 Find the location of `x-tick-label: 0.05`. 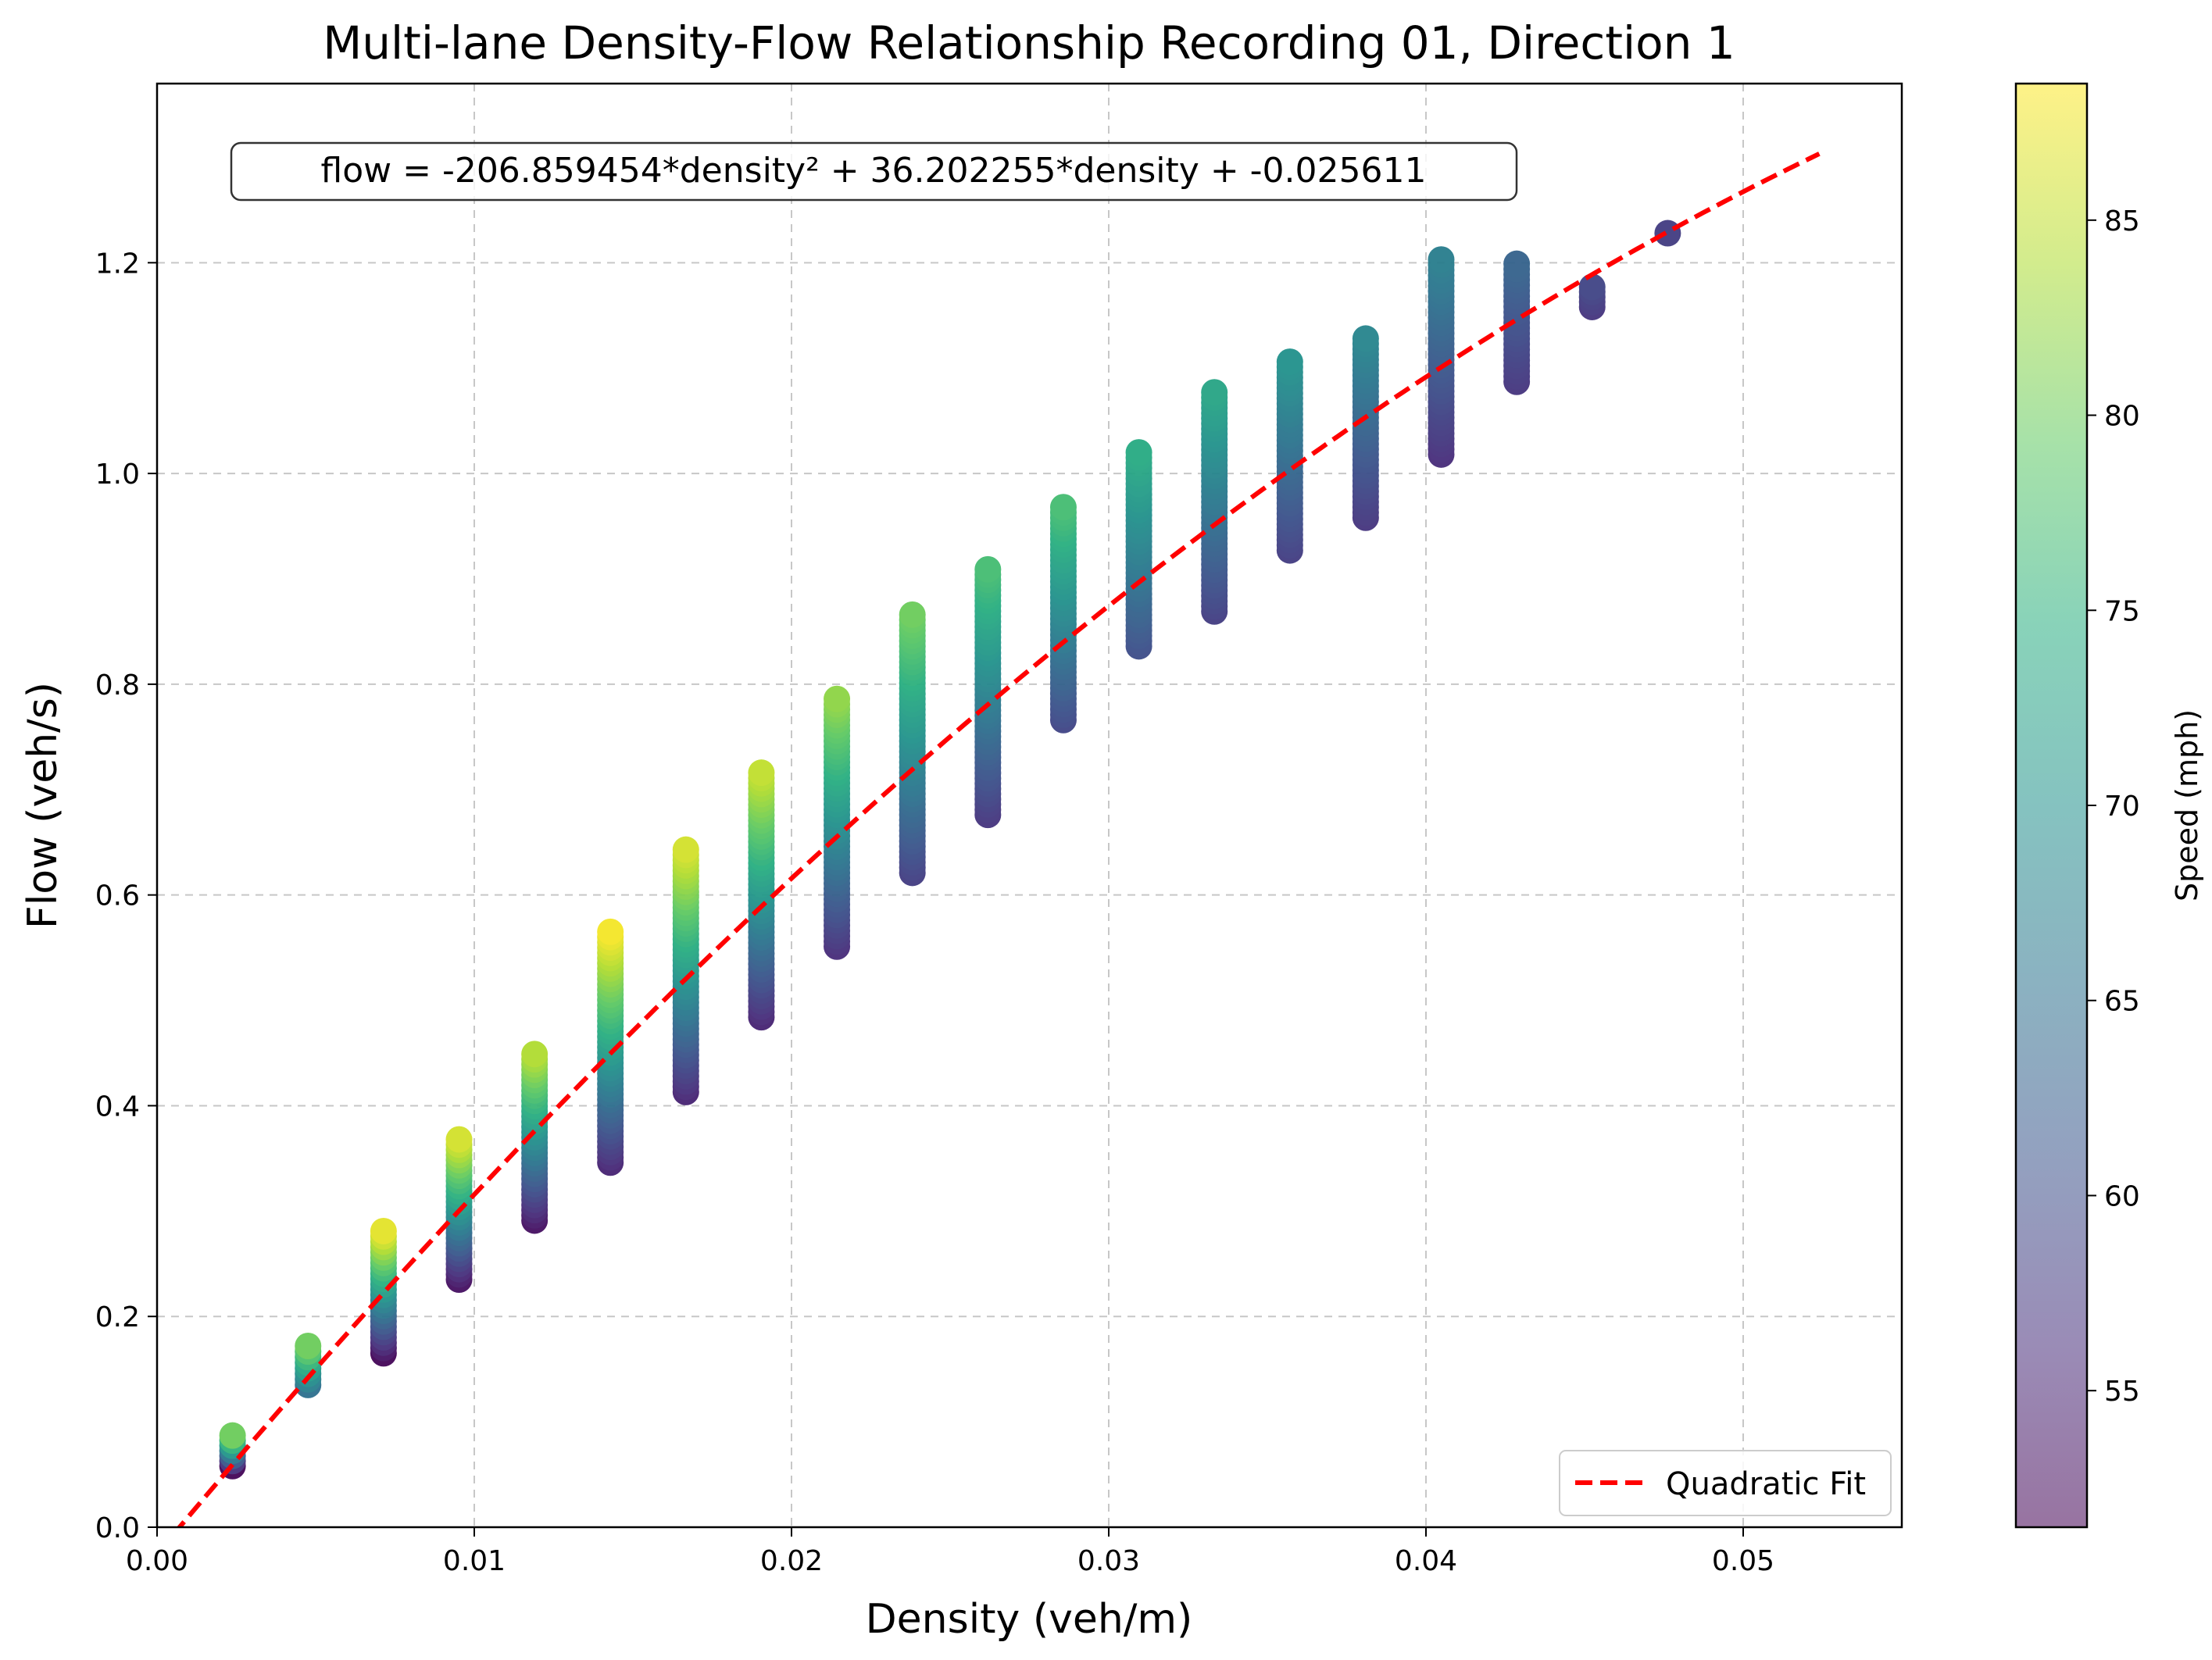

x-tick-label: 0.05 is located at coordinates (1743, 1561).